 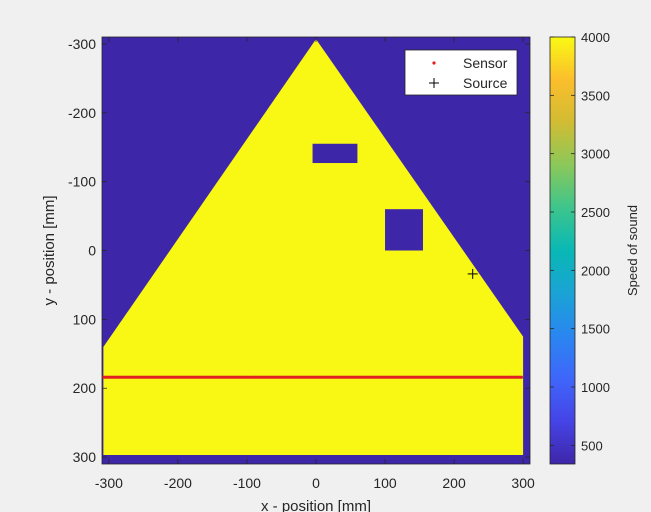 I want to click on x-tick-label: 0, so click(x=316, y=483).